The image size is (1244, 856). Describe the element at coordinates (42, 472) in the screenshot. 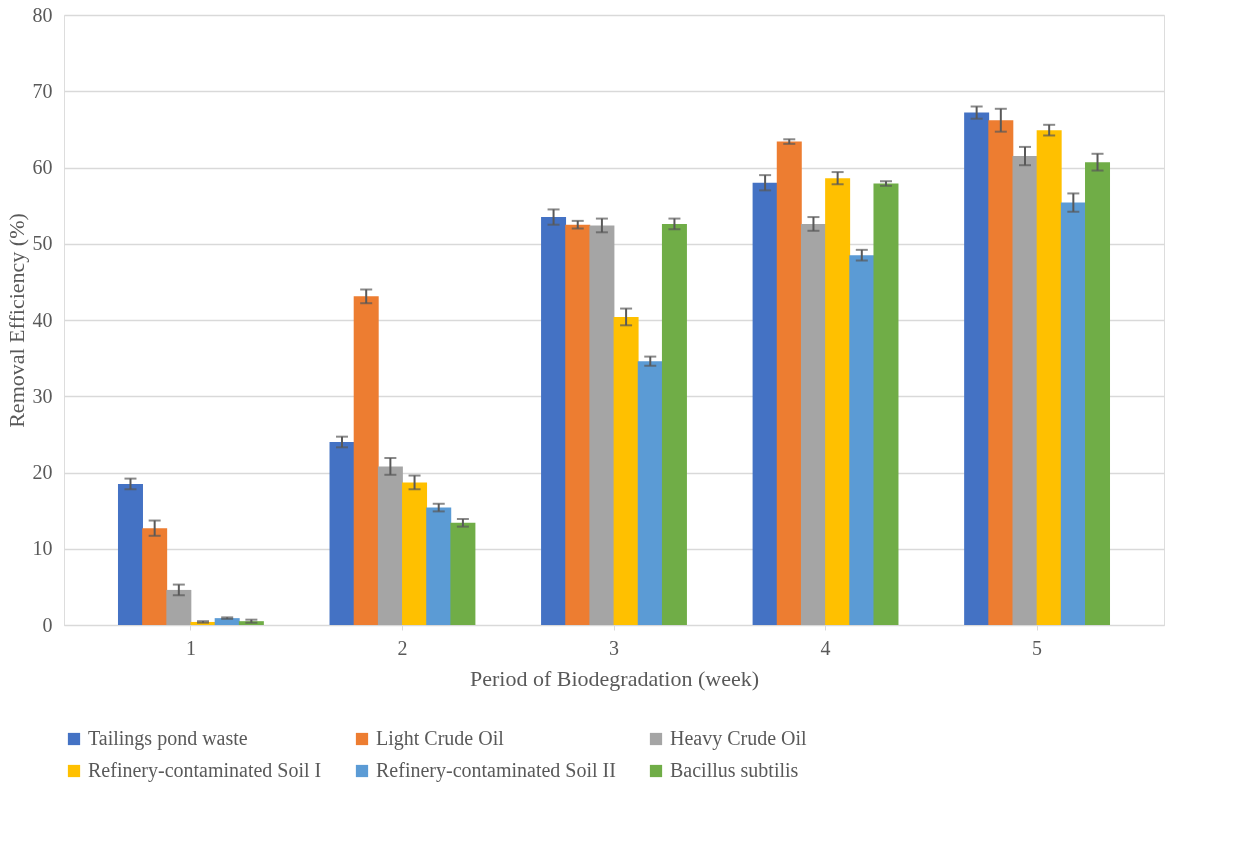

I see `y-tick-label: 20` at that location.